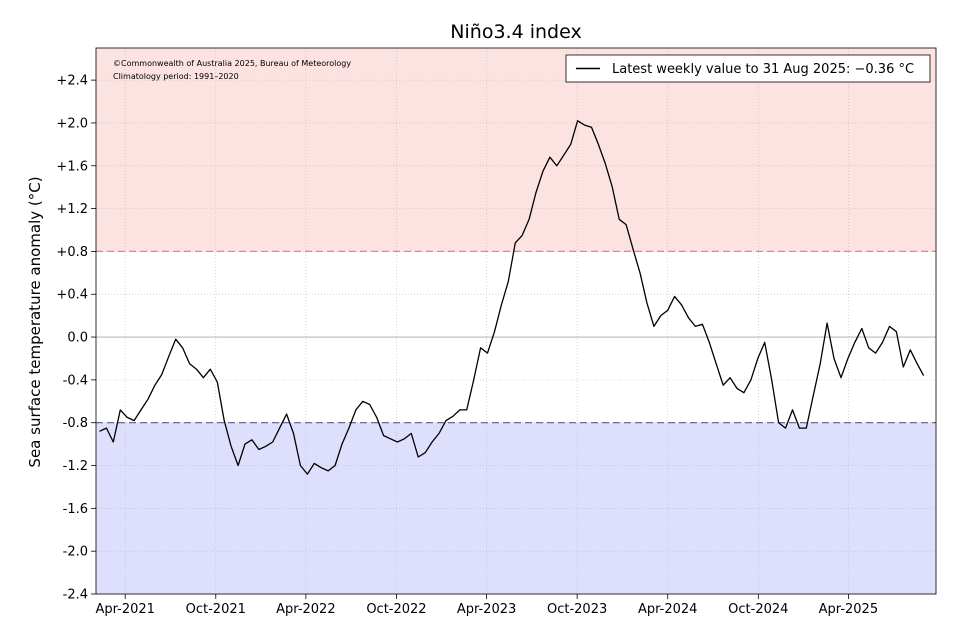 This screenshot has height=640, width=960. I want to click on y-tick-label: +0.8, so click(72, 252).